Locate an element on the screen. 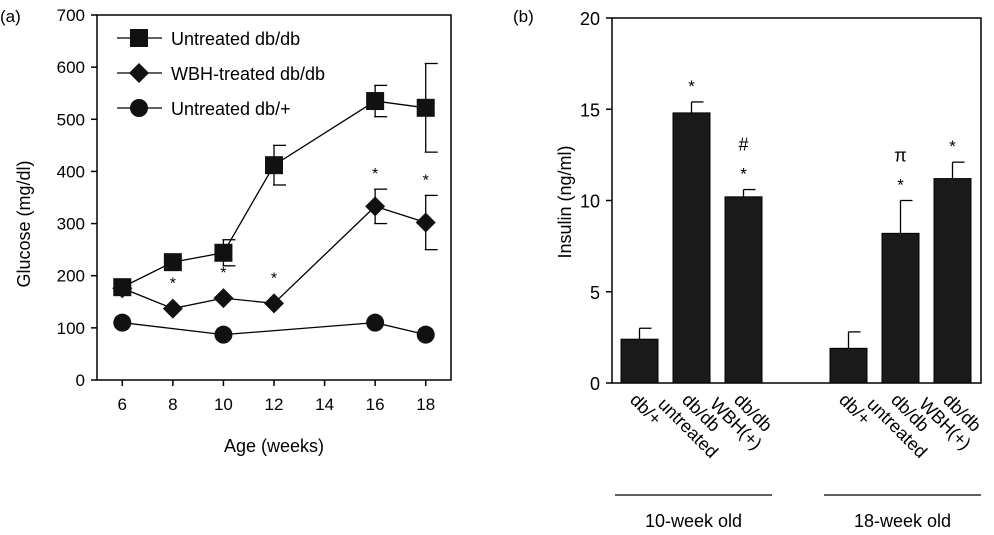 The height and width of the screenshot is (535, 994). significance-mark: π is located at coordinates (900, 156).